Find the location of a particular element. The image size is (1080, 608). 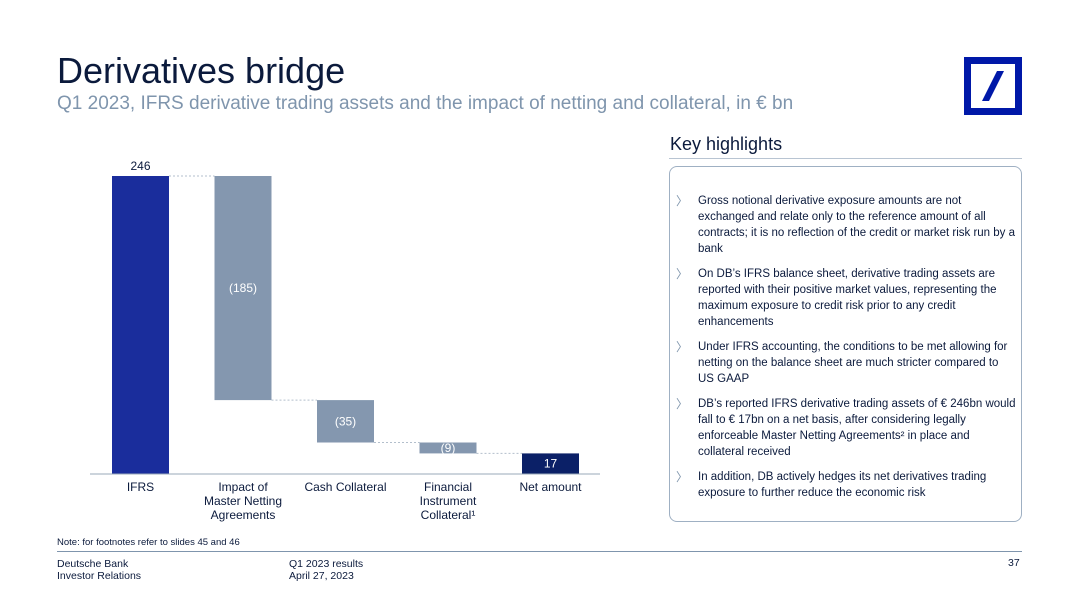

data-label-4: (9) is located at coordinates (448, 448).